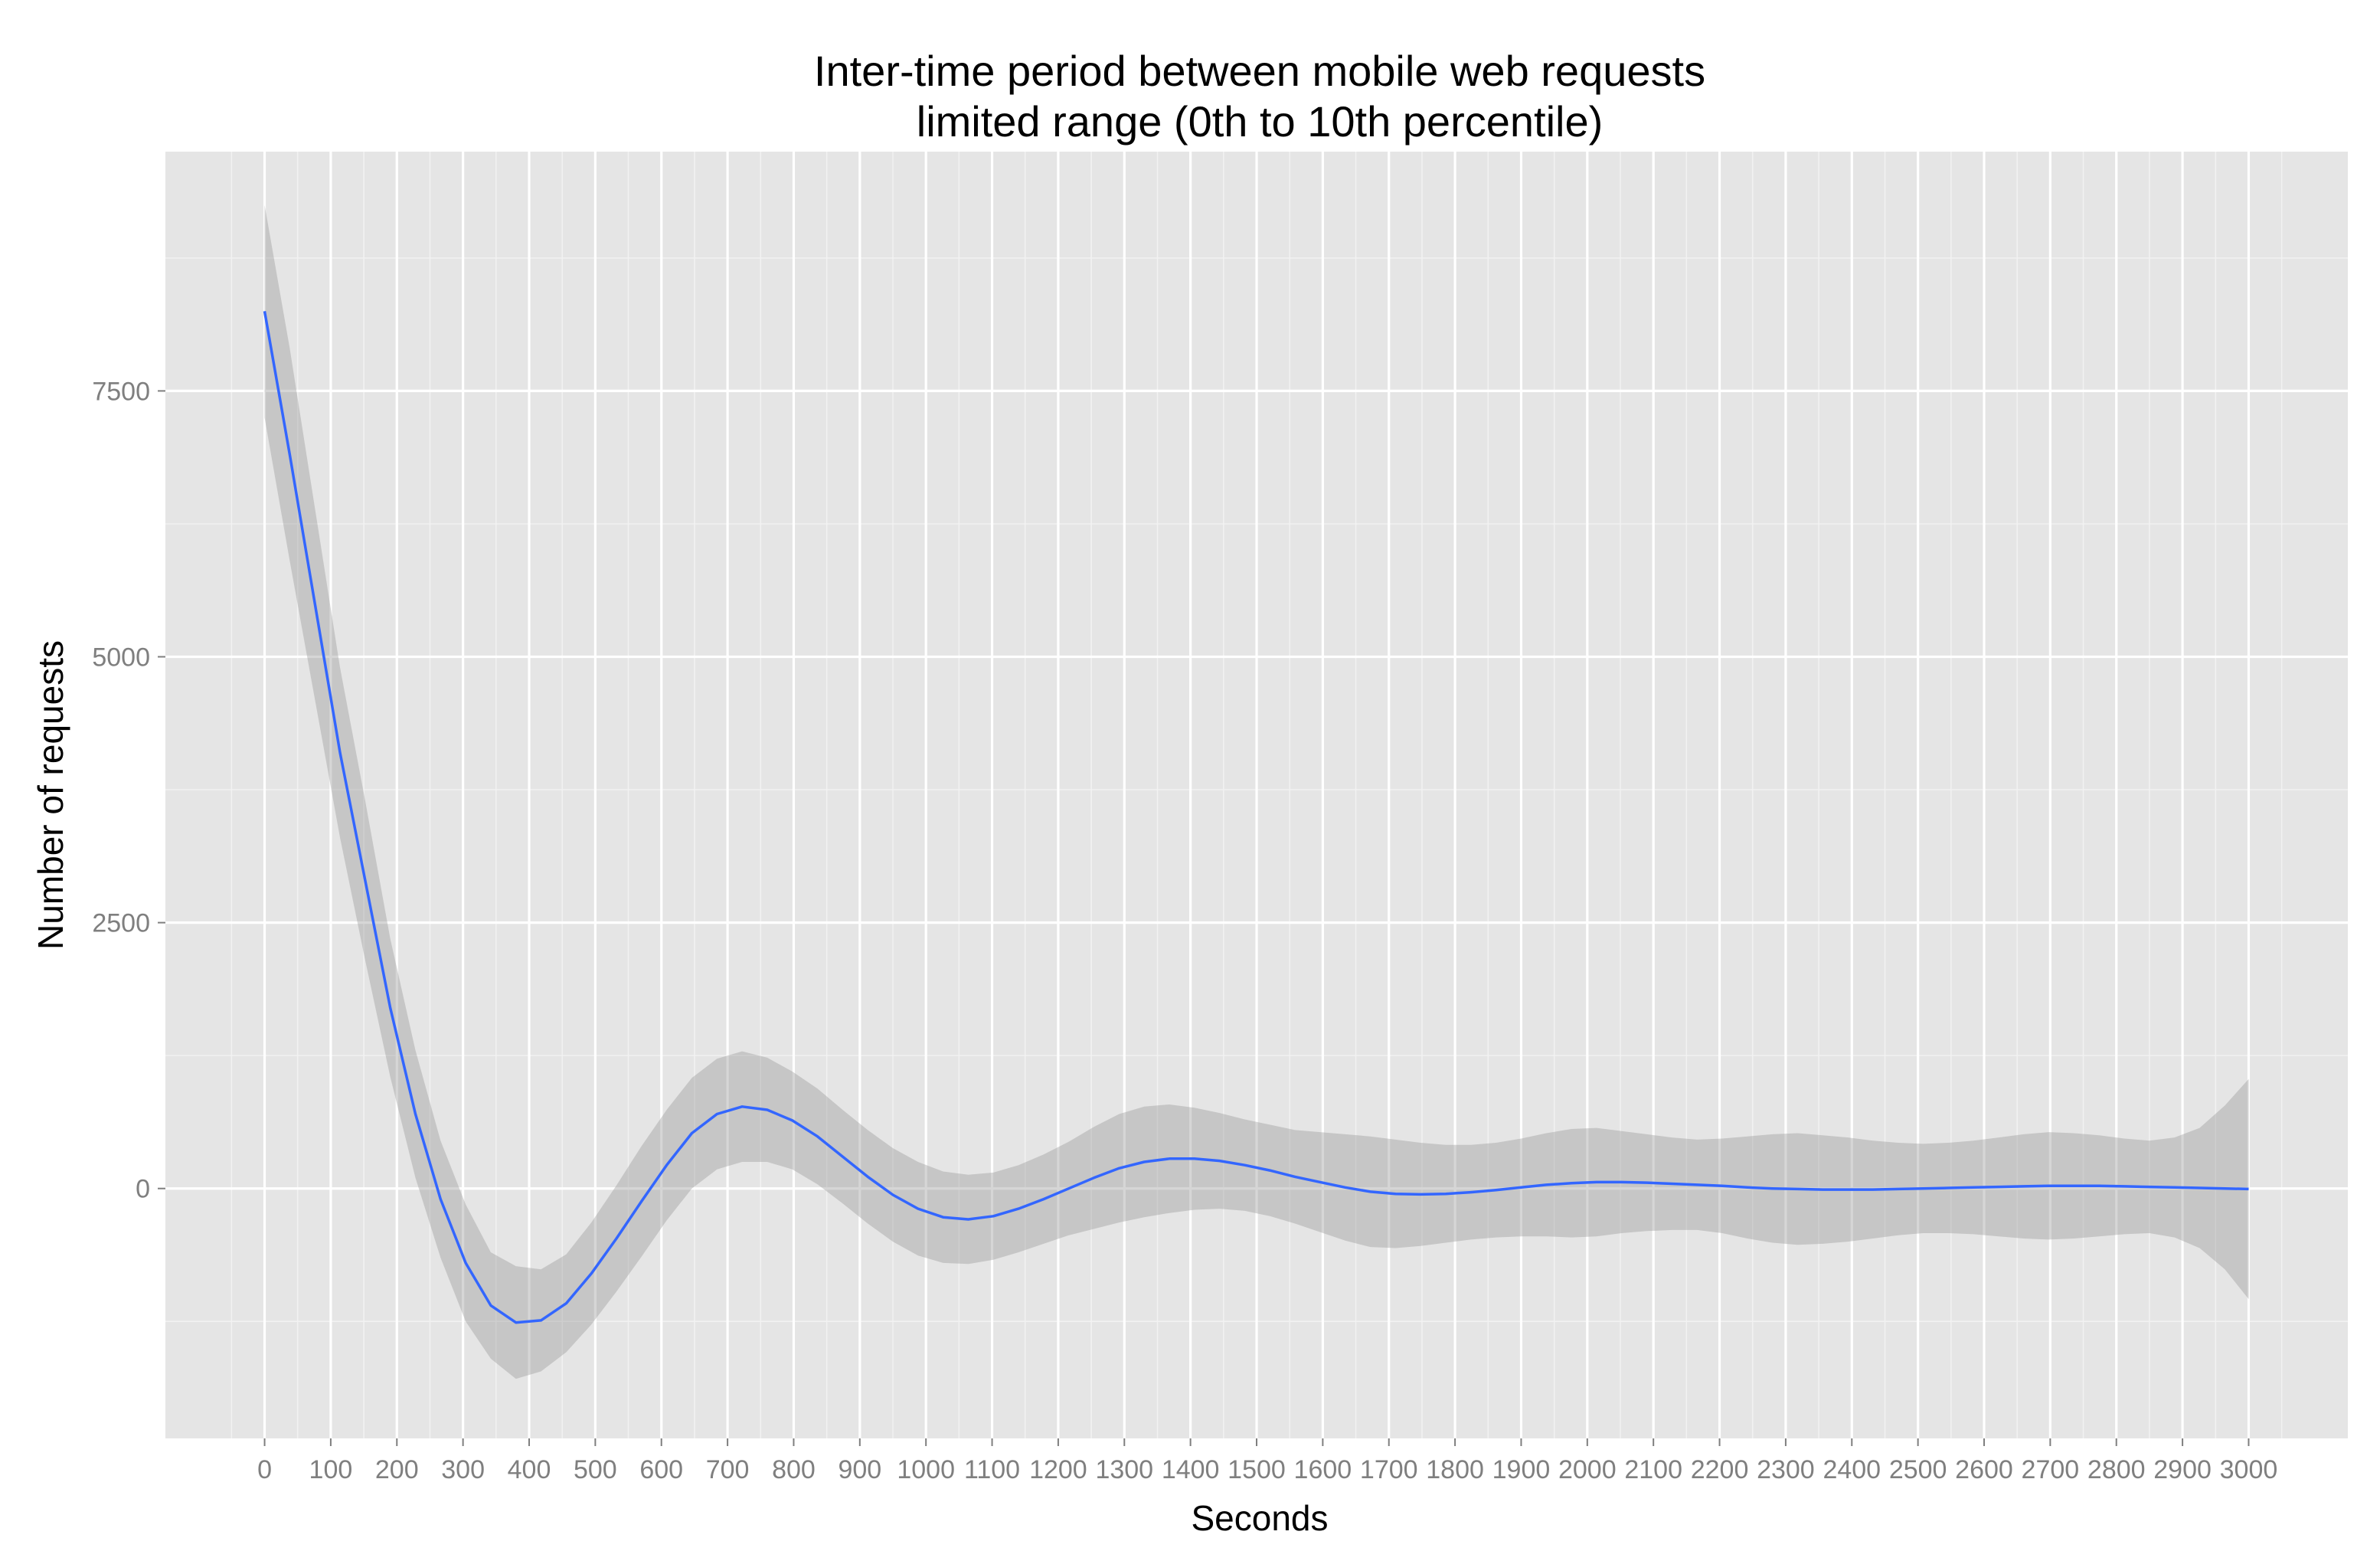 Image resolution: width=2380 pixels, height=1551 pixels. What do you see at coordinates (264, 1469) in the screenshot?
I see `x-tick-label: 0` at bounding box center [264, 1469].